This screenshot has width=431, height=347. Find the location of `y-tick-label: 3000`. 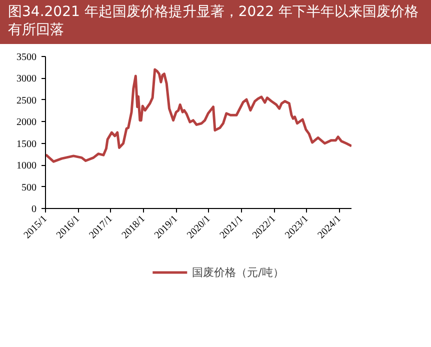

y-tick-label: 3000 is located at coordinates (26, 79).